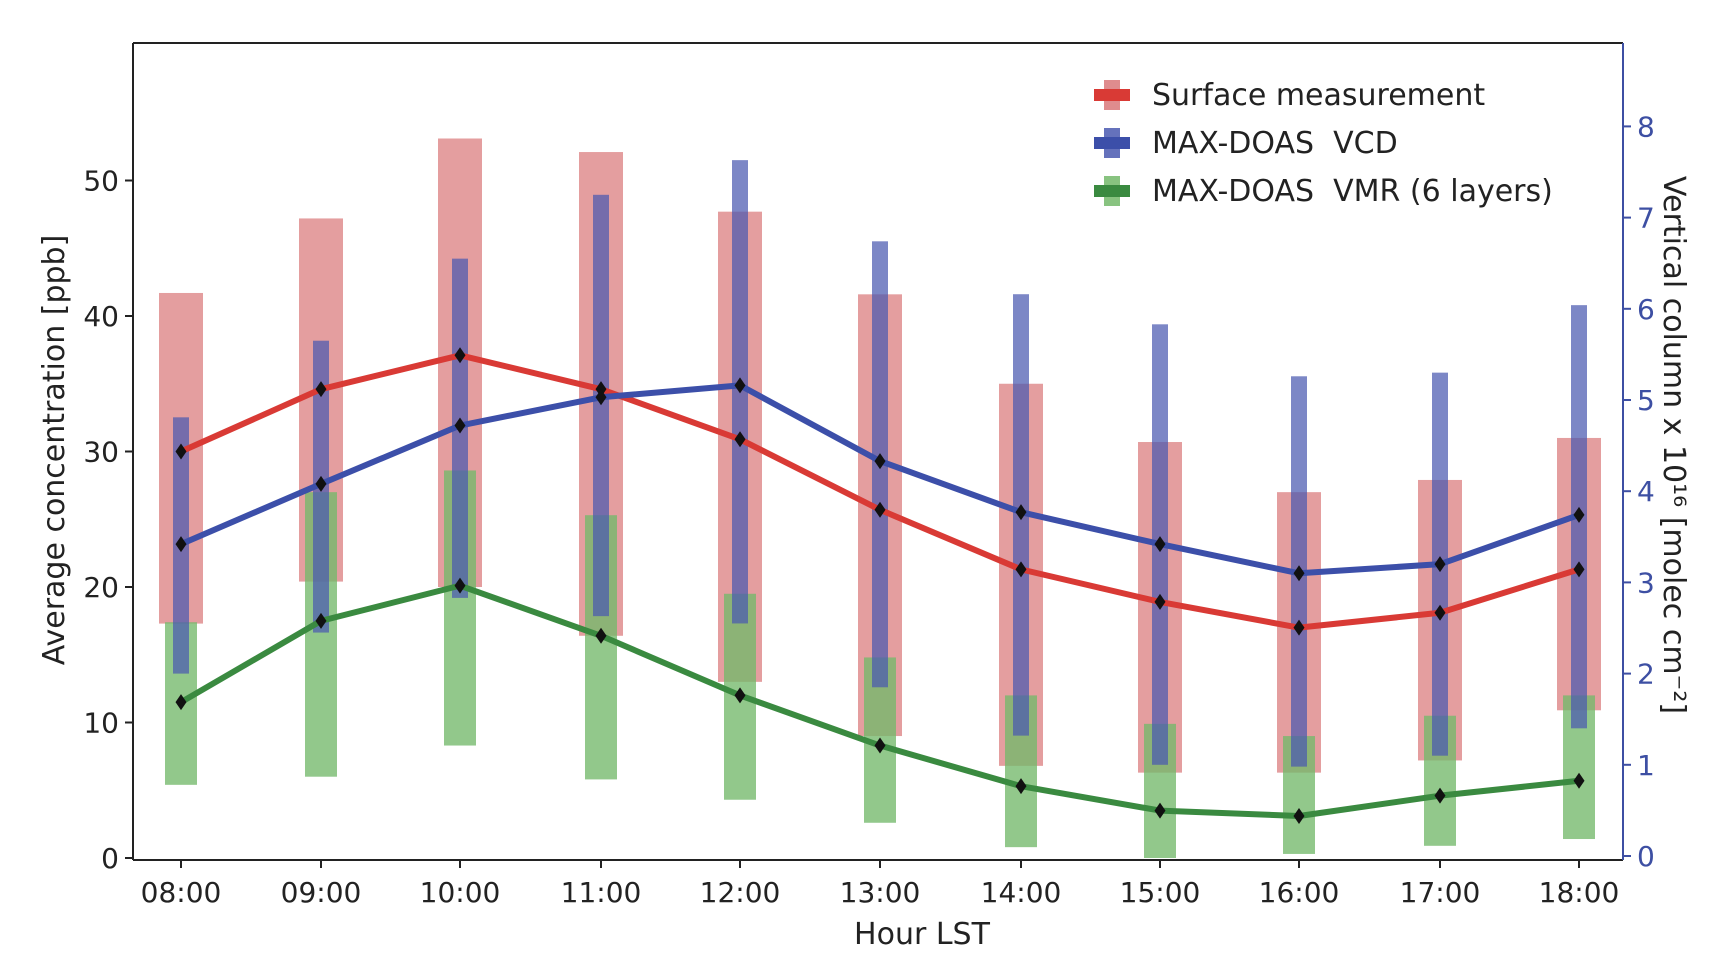 The image size is (1722, 960). I want to click on x-tick-label-1800: 18:00, so click(1579, 892).